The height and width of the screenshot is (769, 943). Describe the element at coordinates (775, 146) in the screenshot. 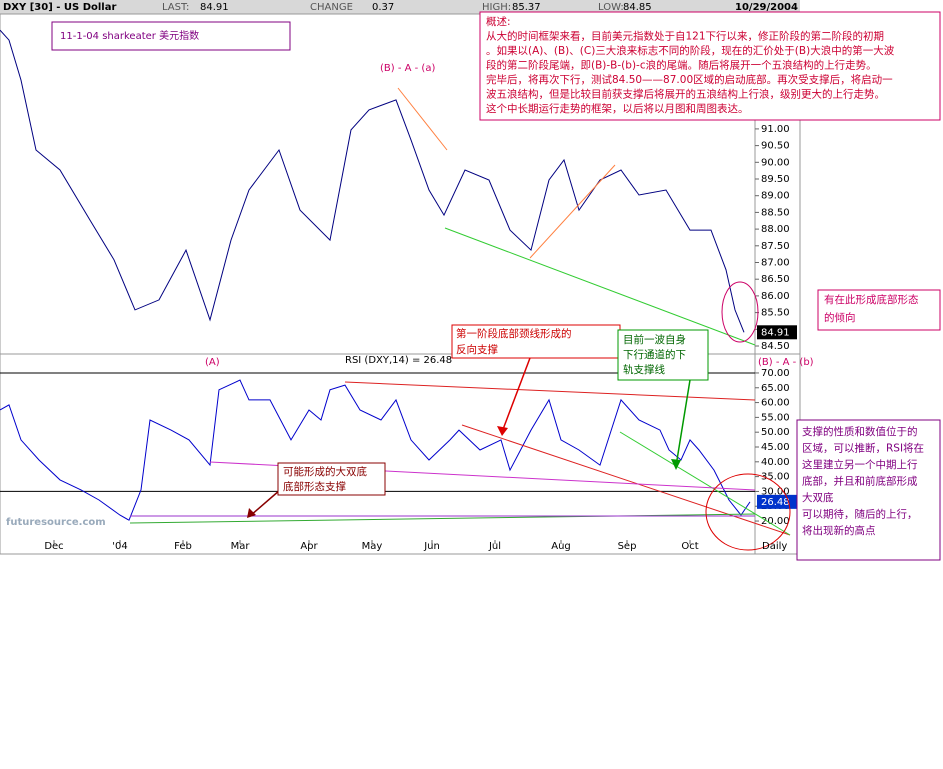

I see `y-tick-label: 90.50` at that location.